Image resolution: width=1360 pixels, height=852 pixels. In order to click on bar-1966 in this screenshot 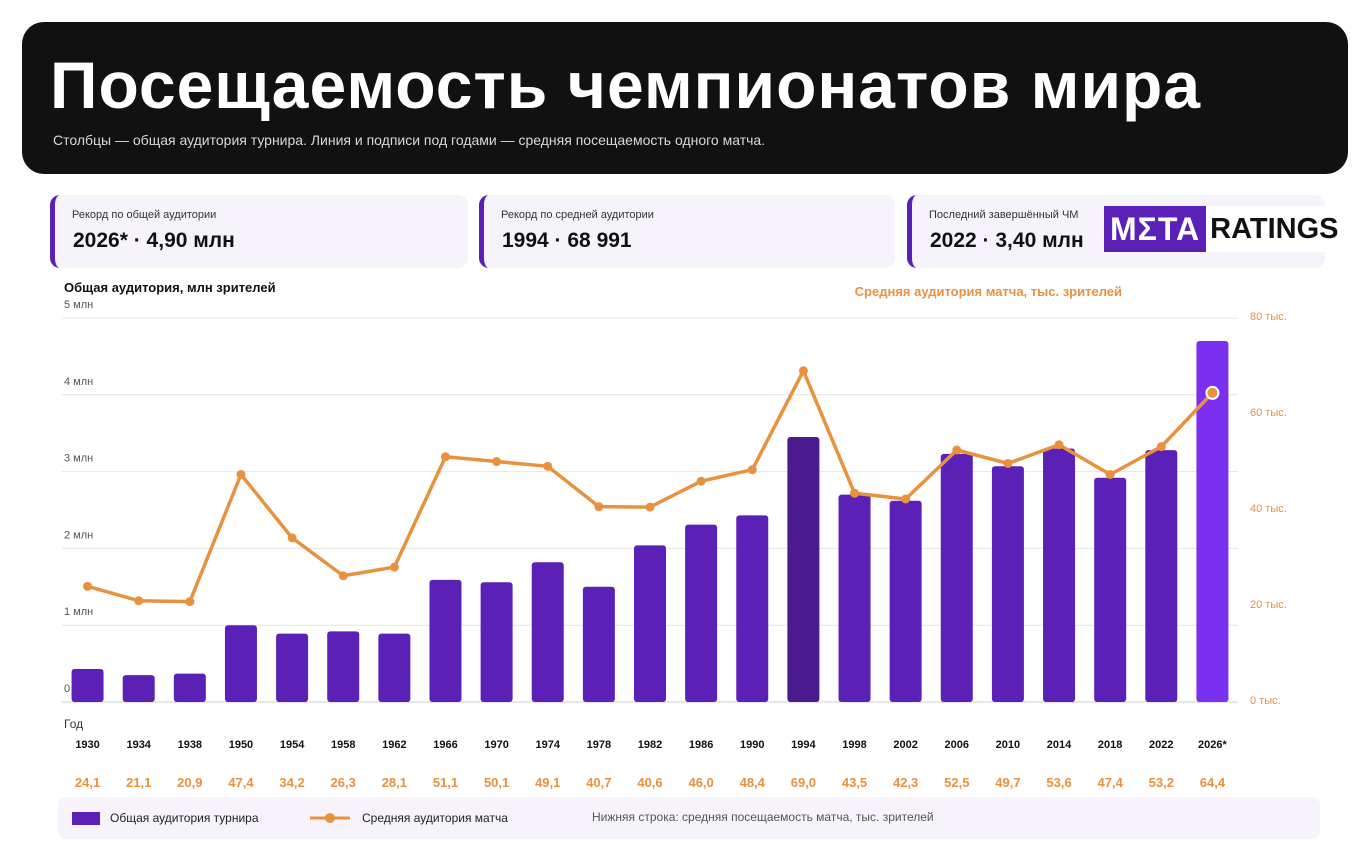, I will do `click(445, 640)`.